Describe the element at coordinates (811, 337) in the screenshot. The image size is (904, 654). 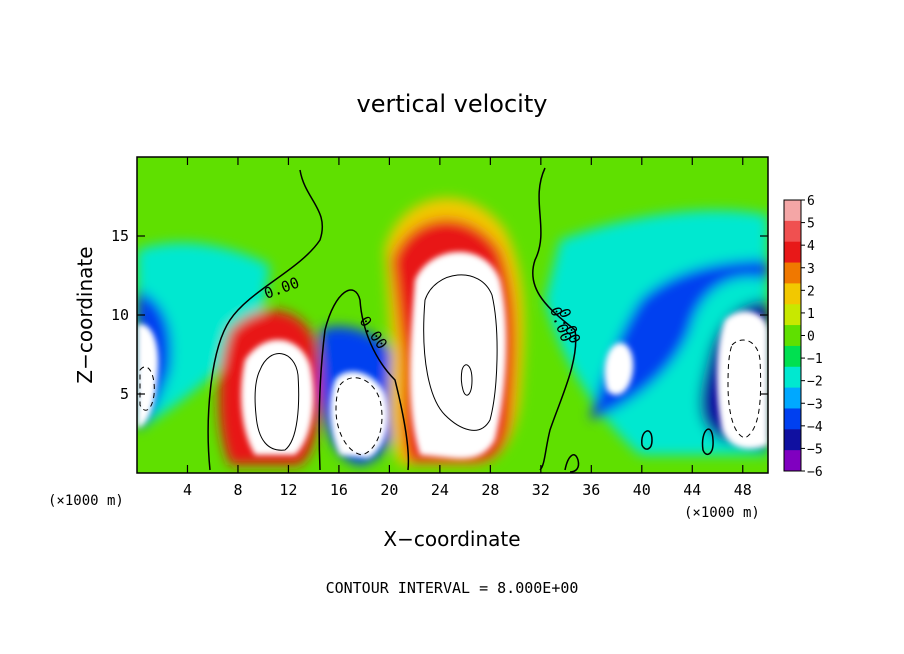
I see `colorbar-label: 0` at that location.